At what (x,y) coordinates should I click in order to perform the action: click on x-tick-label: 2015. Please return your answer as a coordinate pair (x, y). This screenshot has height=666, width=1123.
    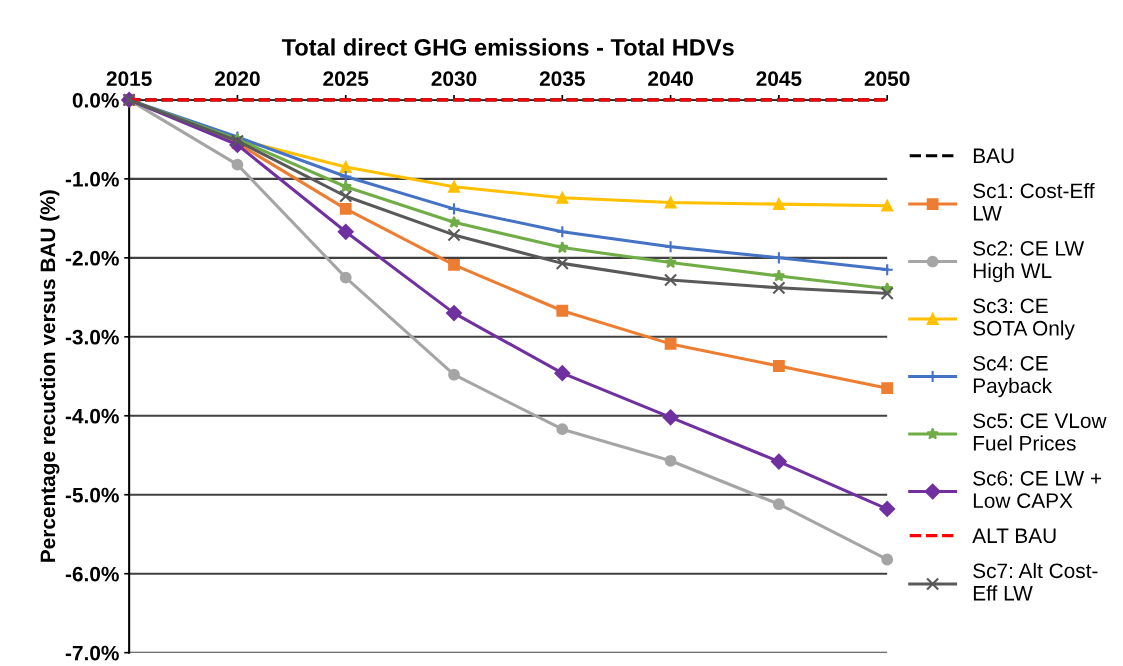
    Looking at the image, I should click on (129, 79).